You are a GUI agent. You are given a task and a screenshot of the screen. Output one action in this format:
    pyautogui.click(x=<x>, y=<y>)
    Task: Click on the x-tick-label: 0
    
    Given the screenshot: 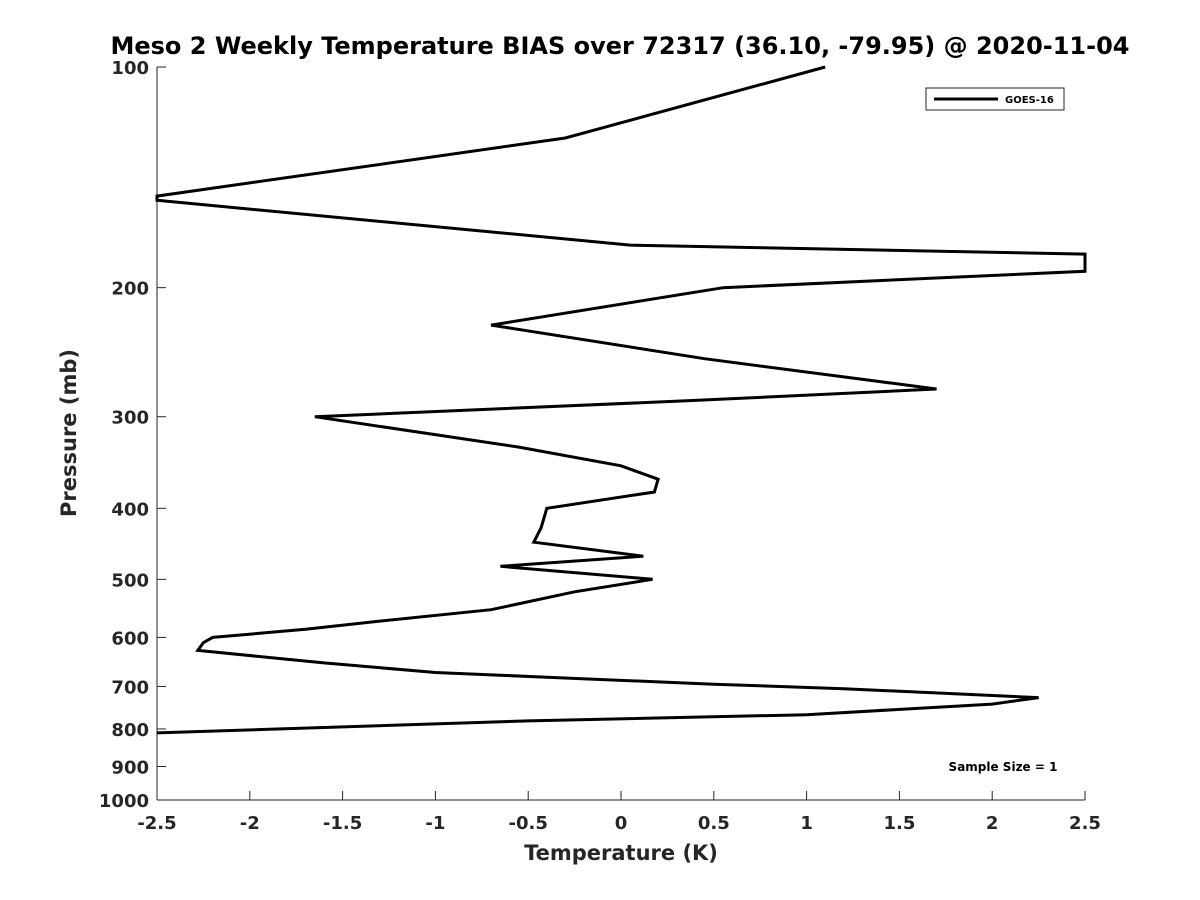 What is the action you would take?
    pyautogui.click(x=621, y=823)
    